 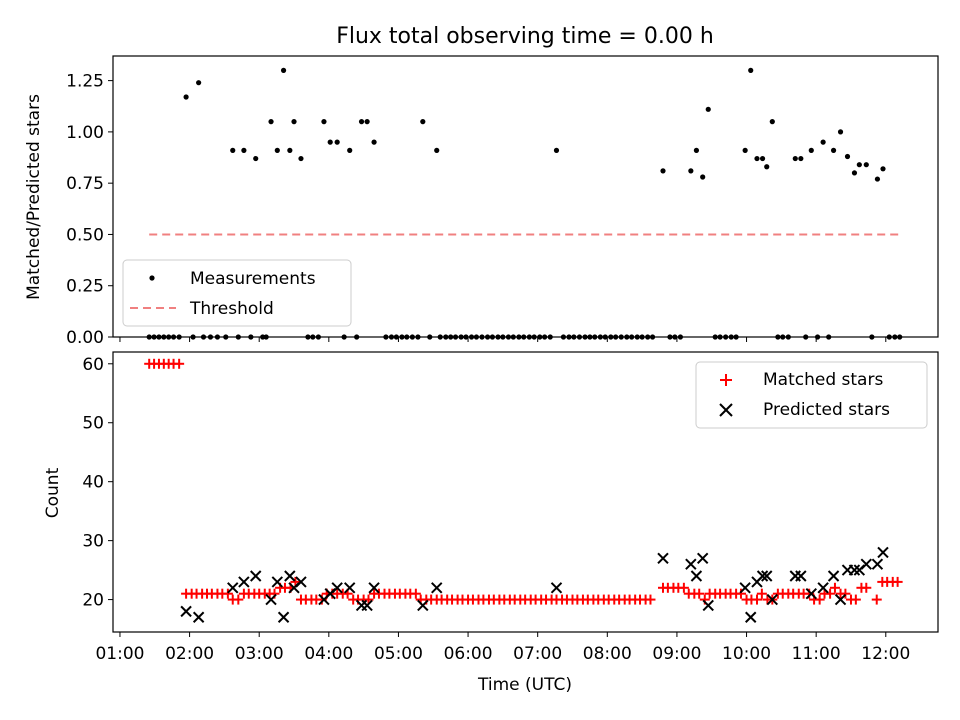 I want to click on ratio-legend: Measurements Threshold, so click(x=237, y=293).